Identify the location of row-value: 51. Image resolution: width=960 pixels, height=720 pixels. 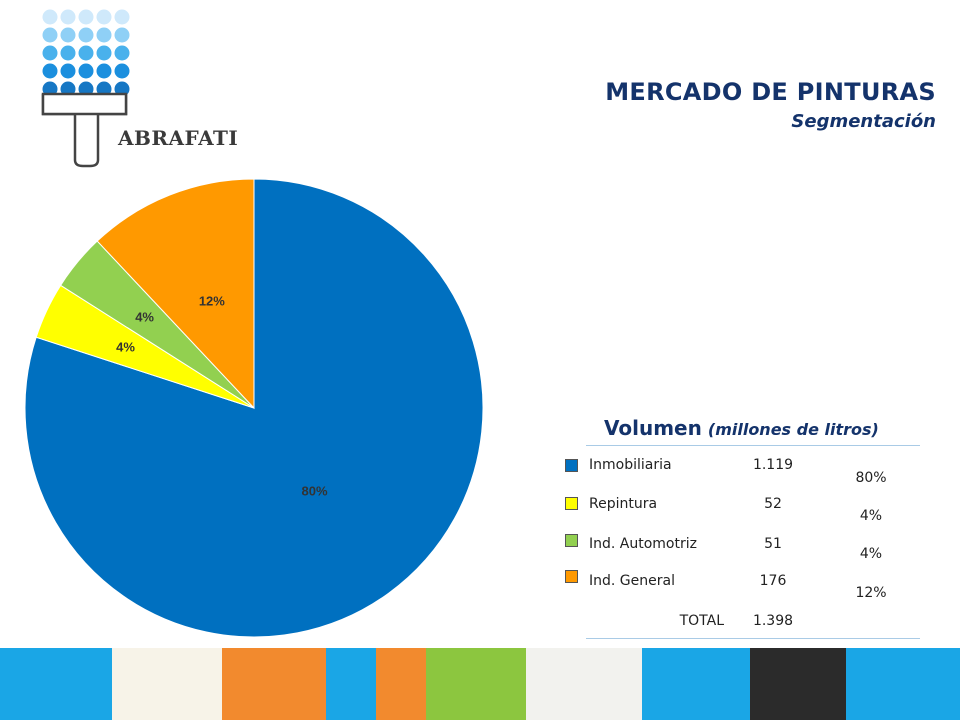
(773, 544).